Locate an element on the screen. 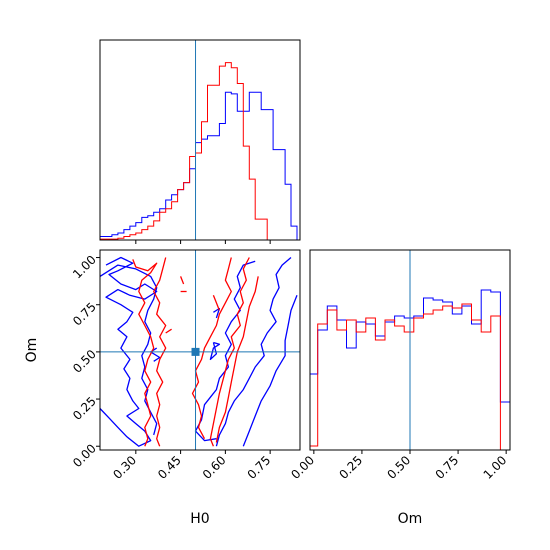 This screenshot has width=550, height=550. y-tick-label: 0.75 is located at coordinates (84, 314).